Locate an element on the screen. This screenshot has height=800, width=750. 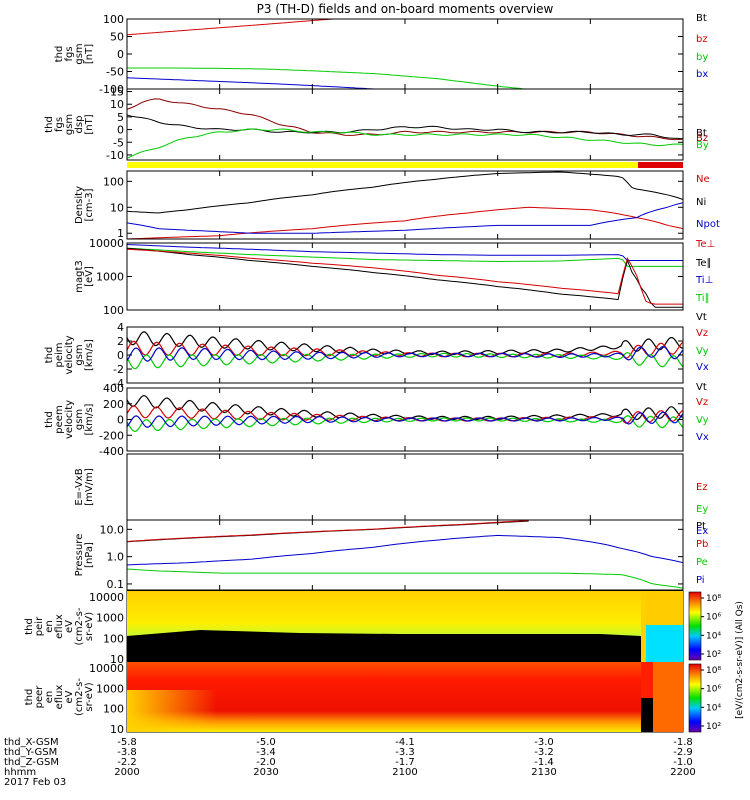
x-row-label: hhmm is located at coordinates (20, 772).